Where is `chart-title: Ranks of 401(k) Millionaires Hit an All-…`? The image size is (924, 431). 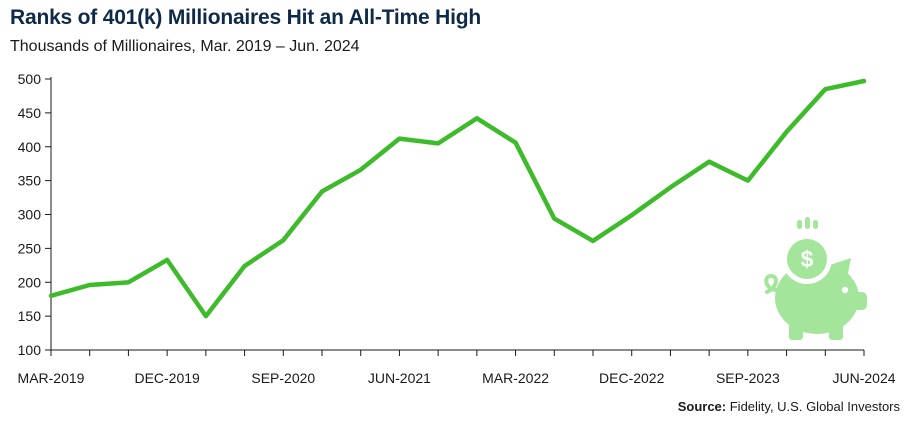 chart-title: Ranks of 401(k) Millionaires Hit an All-… is located at coordinates (245, 17).